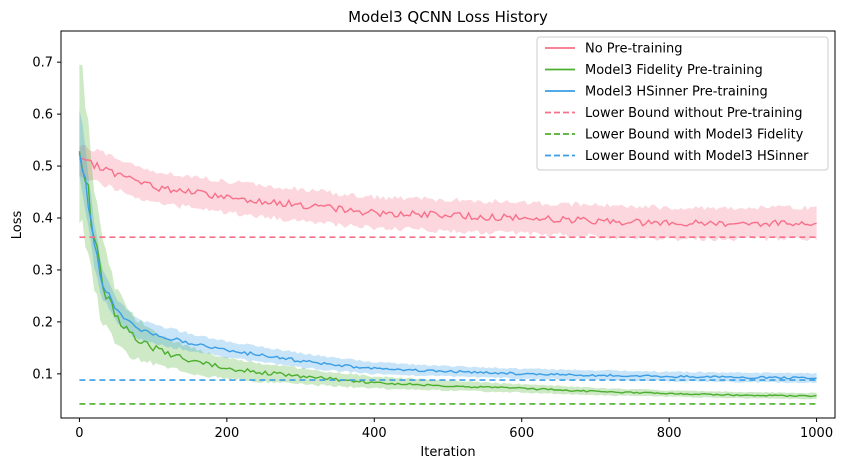 The height and width of the screenshot is (468, 846). What do you see at coordinates (226, 433) in the screenshot?
I see `x-tick-label: 200` at bounding box center [226, 433].